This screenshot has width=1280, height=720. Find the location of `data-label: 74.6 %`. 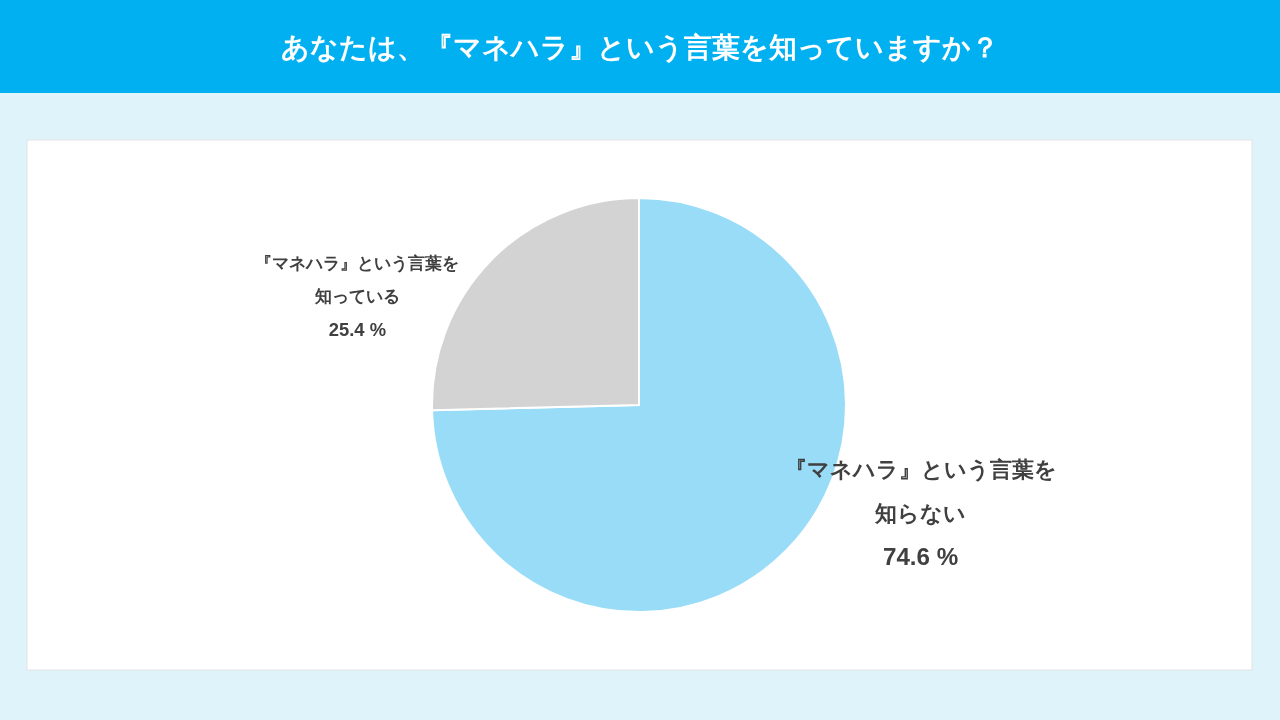

data-label: 74.6 % is located at coordinates (920, 557).